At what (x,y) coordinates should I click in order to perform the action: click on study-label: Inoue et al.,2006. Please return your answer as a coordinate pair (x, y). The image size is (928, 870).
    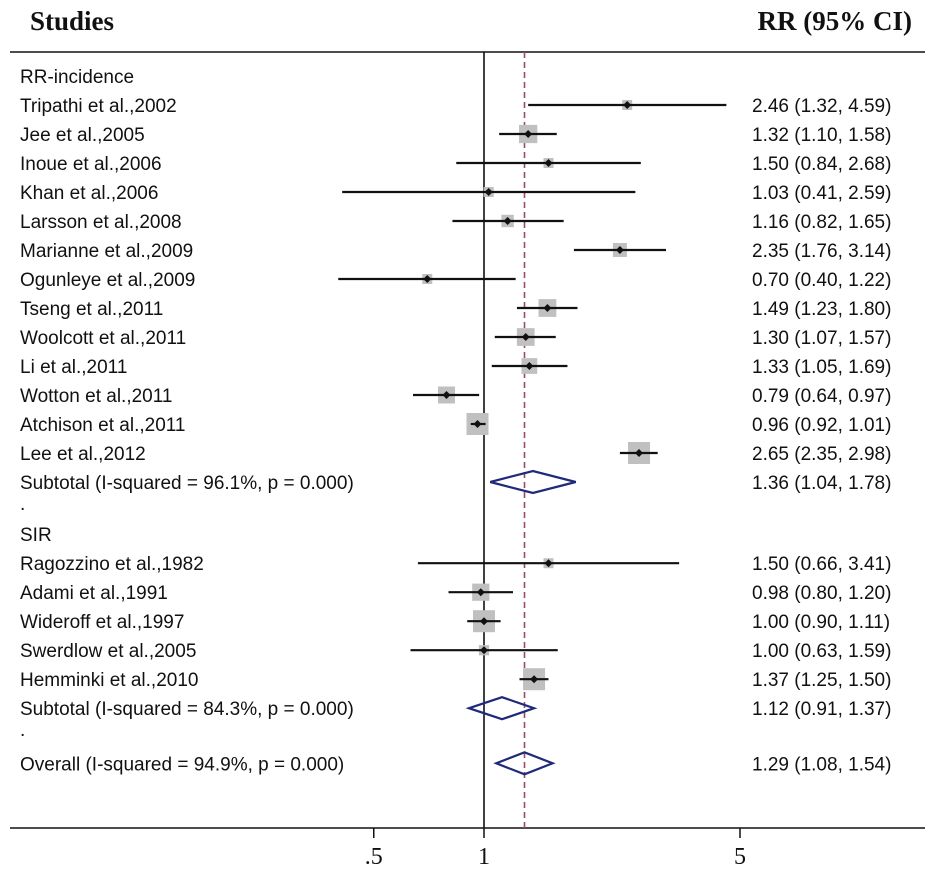
    Looking at the image, I should click on (91, 164).